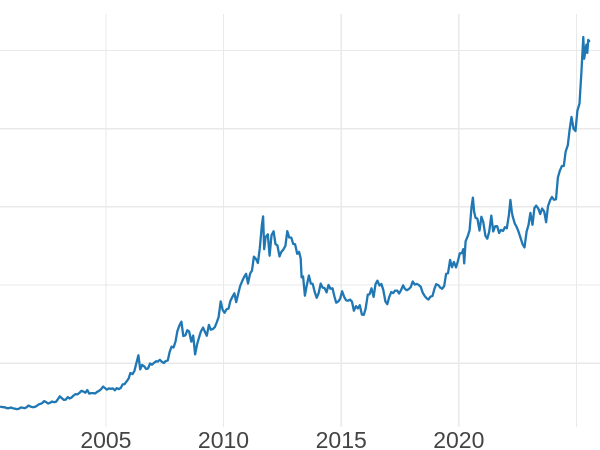 The image size is (600, 450). What do you see at coordinates (458, 438) in the screenshot?
I see `x-tick-label-2020: 2020` at bounding box center [458, 438].